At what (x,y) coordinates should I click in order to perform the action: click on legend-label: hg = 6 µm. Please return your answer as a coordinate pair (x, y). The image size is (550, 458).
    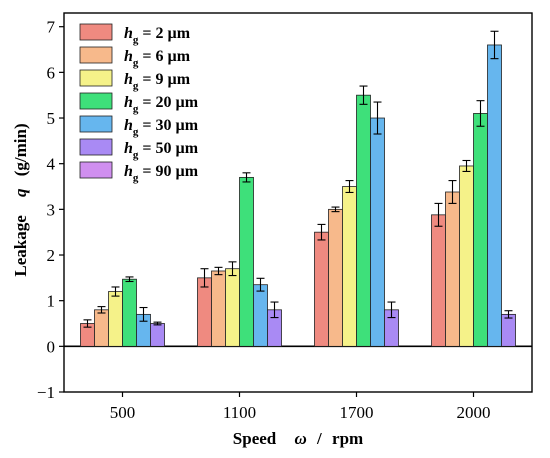
    Looking at the image, I should click on (157, 58).